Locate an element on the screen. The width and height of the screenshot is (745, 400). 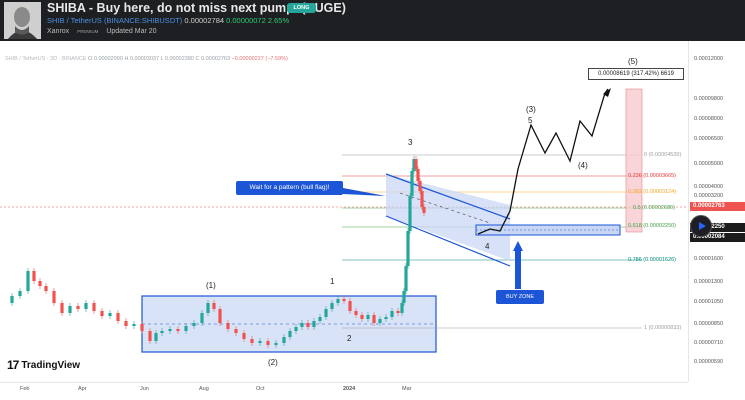
author-line: Xanrox PREMIUM Updated Mar 20 is located at coordinates (105, 31).